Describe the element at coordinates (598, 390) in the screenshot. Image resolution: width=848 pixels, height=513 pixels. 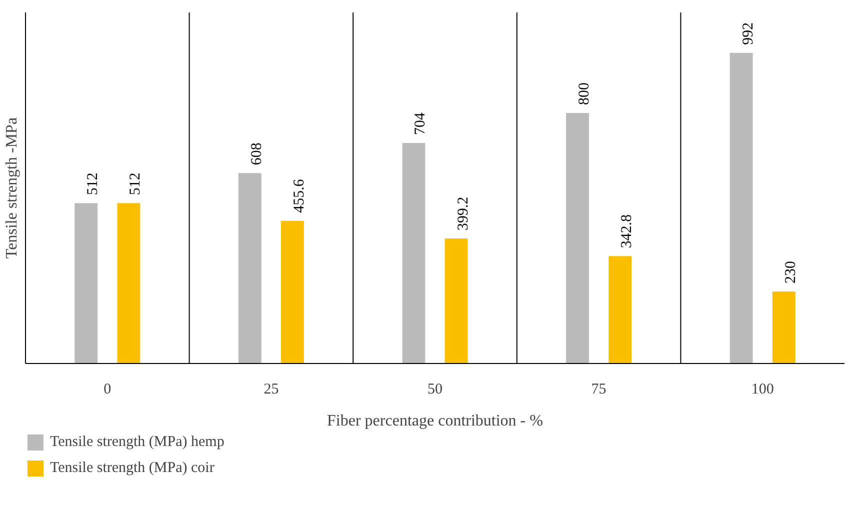
I see `x-tick-label: 75` at that location.